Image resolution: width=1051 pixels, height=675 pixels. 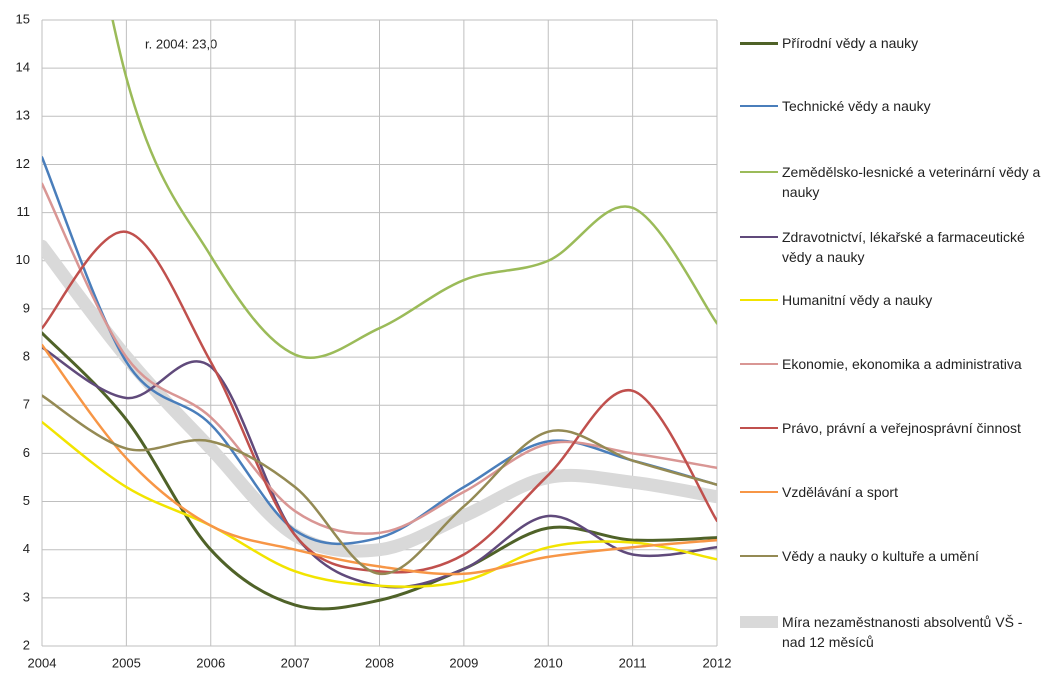 What do you see at coordinates (23, 115) in the screenshot?
I see `y-tick-label: 13` at bounding box center [23, 115].